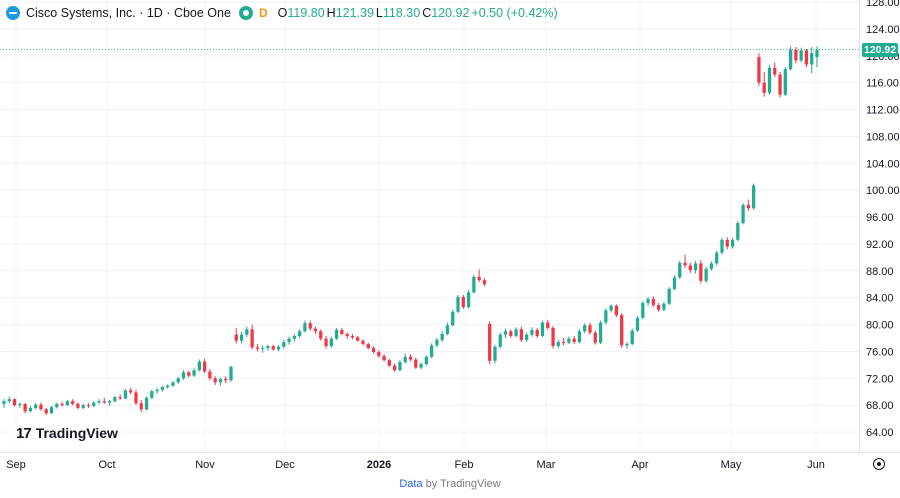 This screenshot has width=900, height=498. I want to click on price-tick-label: 92.00, so click(880, 245).